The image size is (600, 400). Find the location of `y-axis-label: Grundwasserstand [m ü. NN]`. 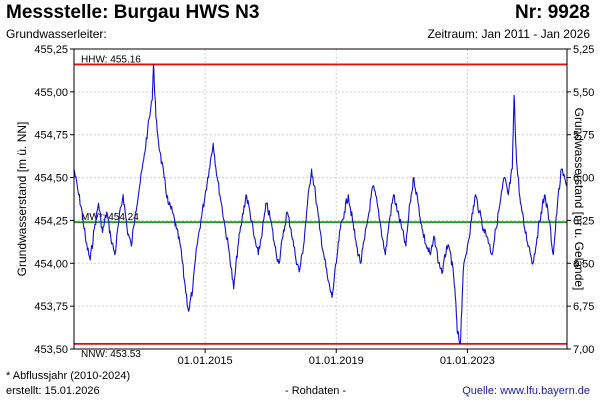

y-axis-label: Grundwasserstand [m ü. NN] is located at coordinates (22, 199).